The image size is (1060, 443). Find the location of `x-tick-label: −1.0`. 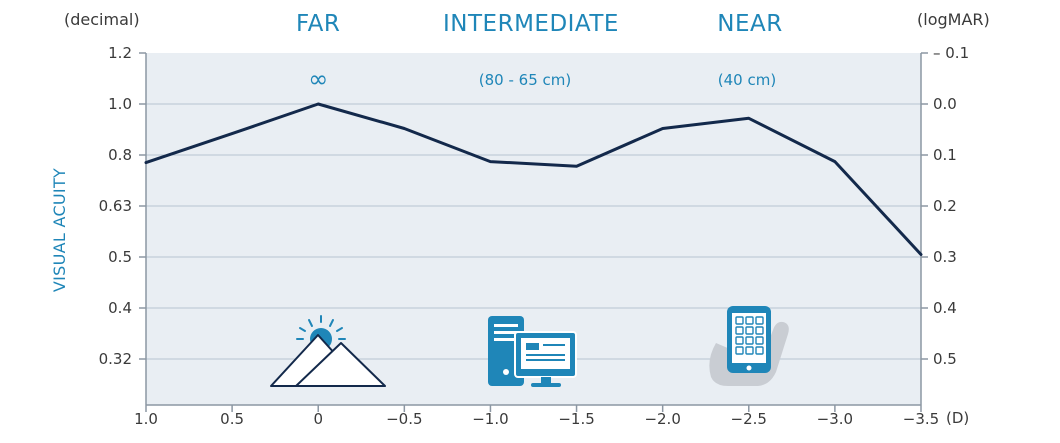

x-tick-label: −1.0 is located at coordinates (490, 419).